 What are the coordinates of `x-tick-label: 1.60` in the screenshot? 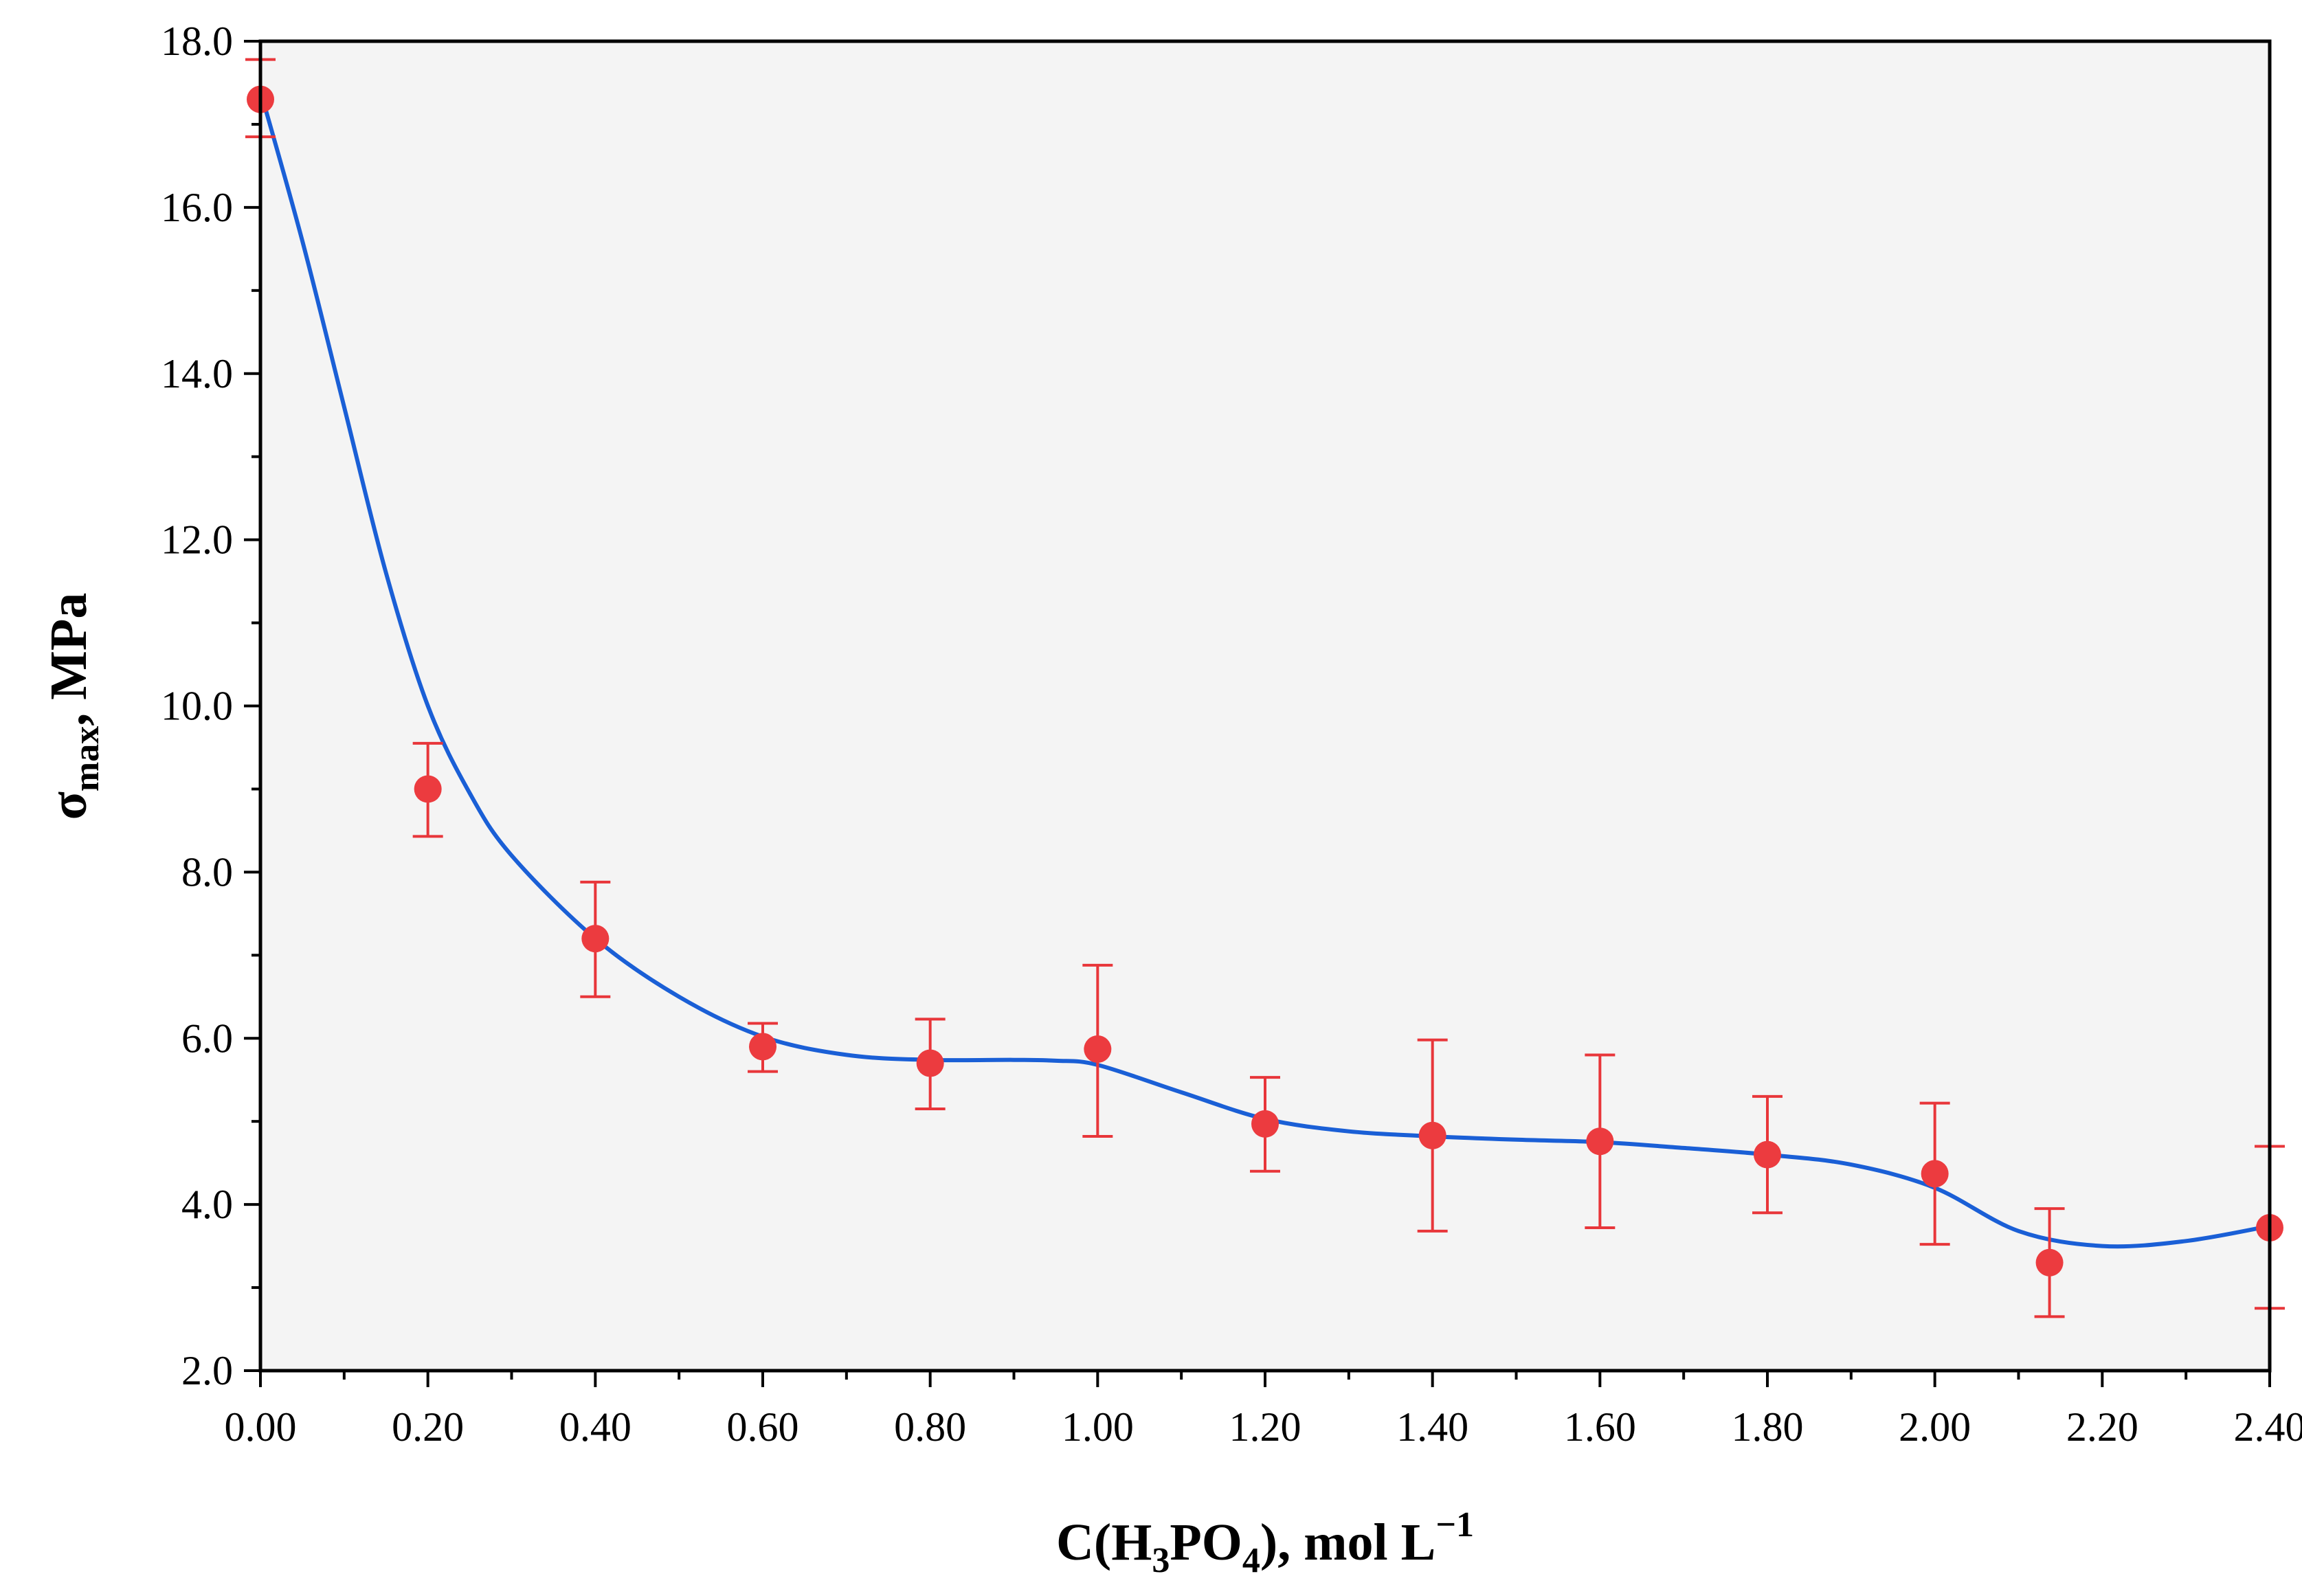 It's located at (1600, 1427).